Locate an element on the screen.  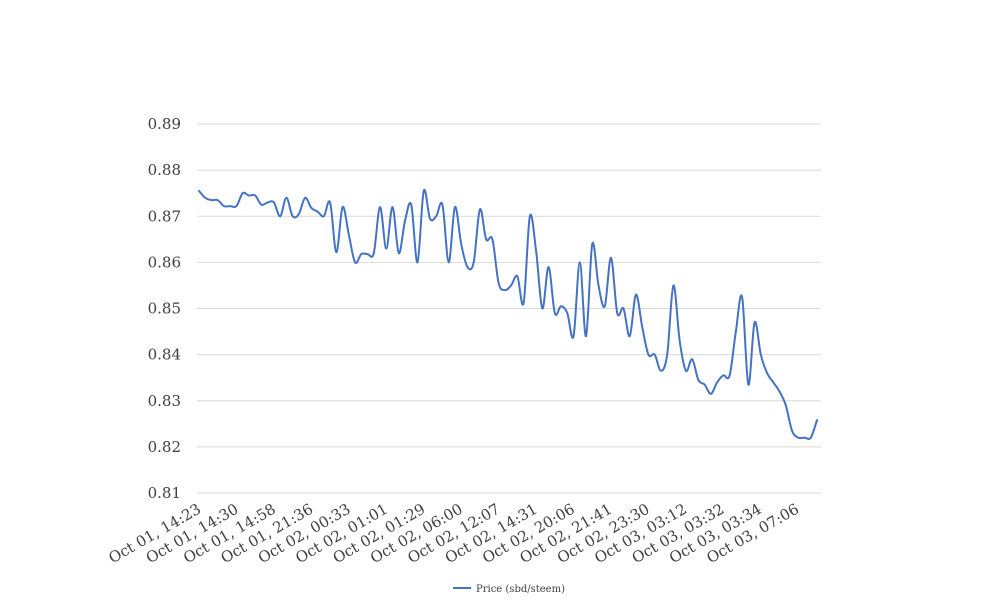
y-tick-label: 0.88 is located at coordinates (164, 170).